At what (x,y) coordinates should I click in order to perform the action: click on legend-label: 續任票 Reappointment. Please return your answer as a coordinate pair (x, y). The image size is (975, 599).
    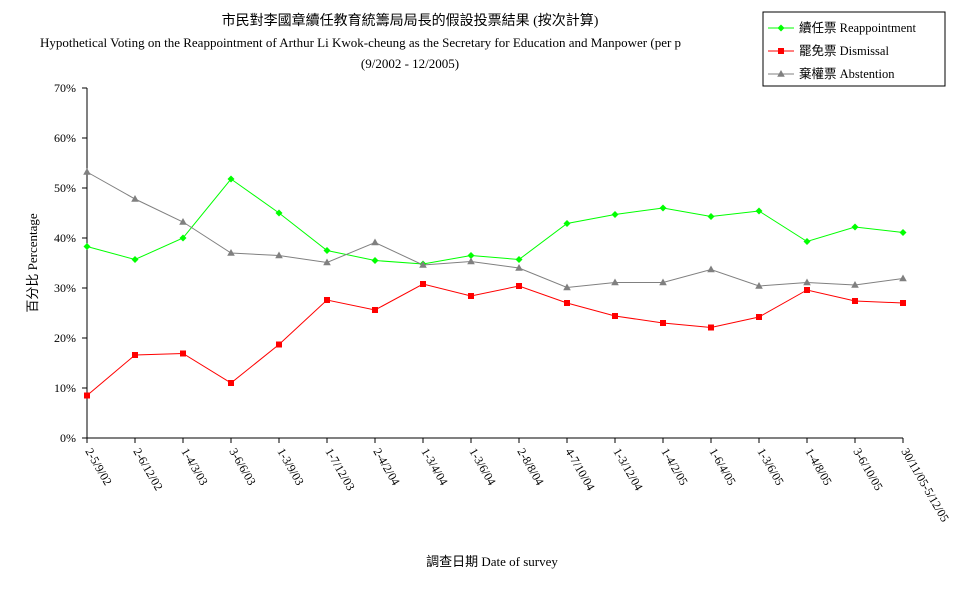
    Looking at the image, I should click on (858, 27).